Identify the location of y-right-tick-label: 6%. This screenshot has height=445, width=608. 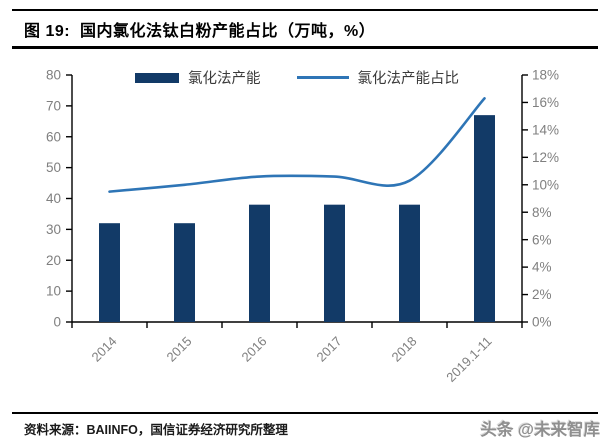
(542, 239).